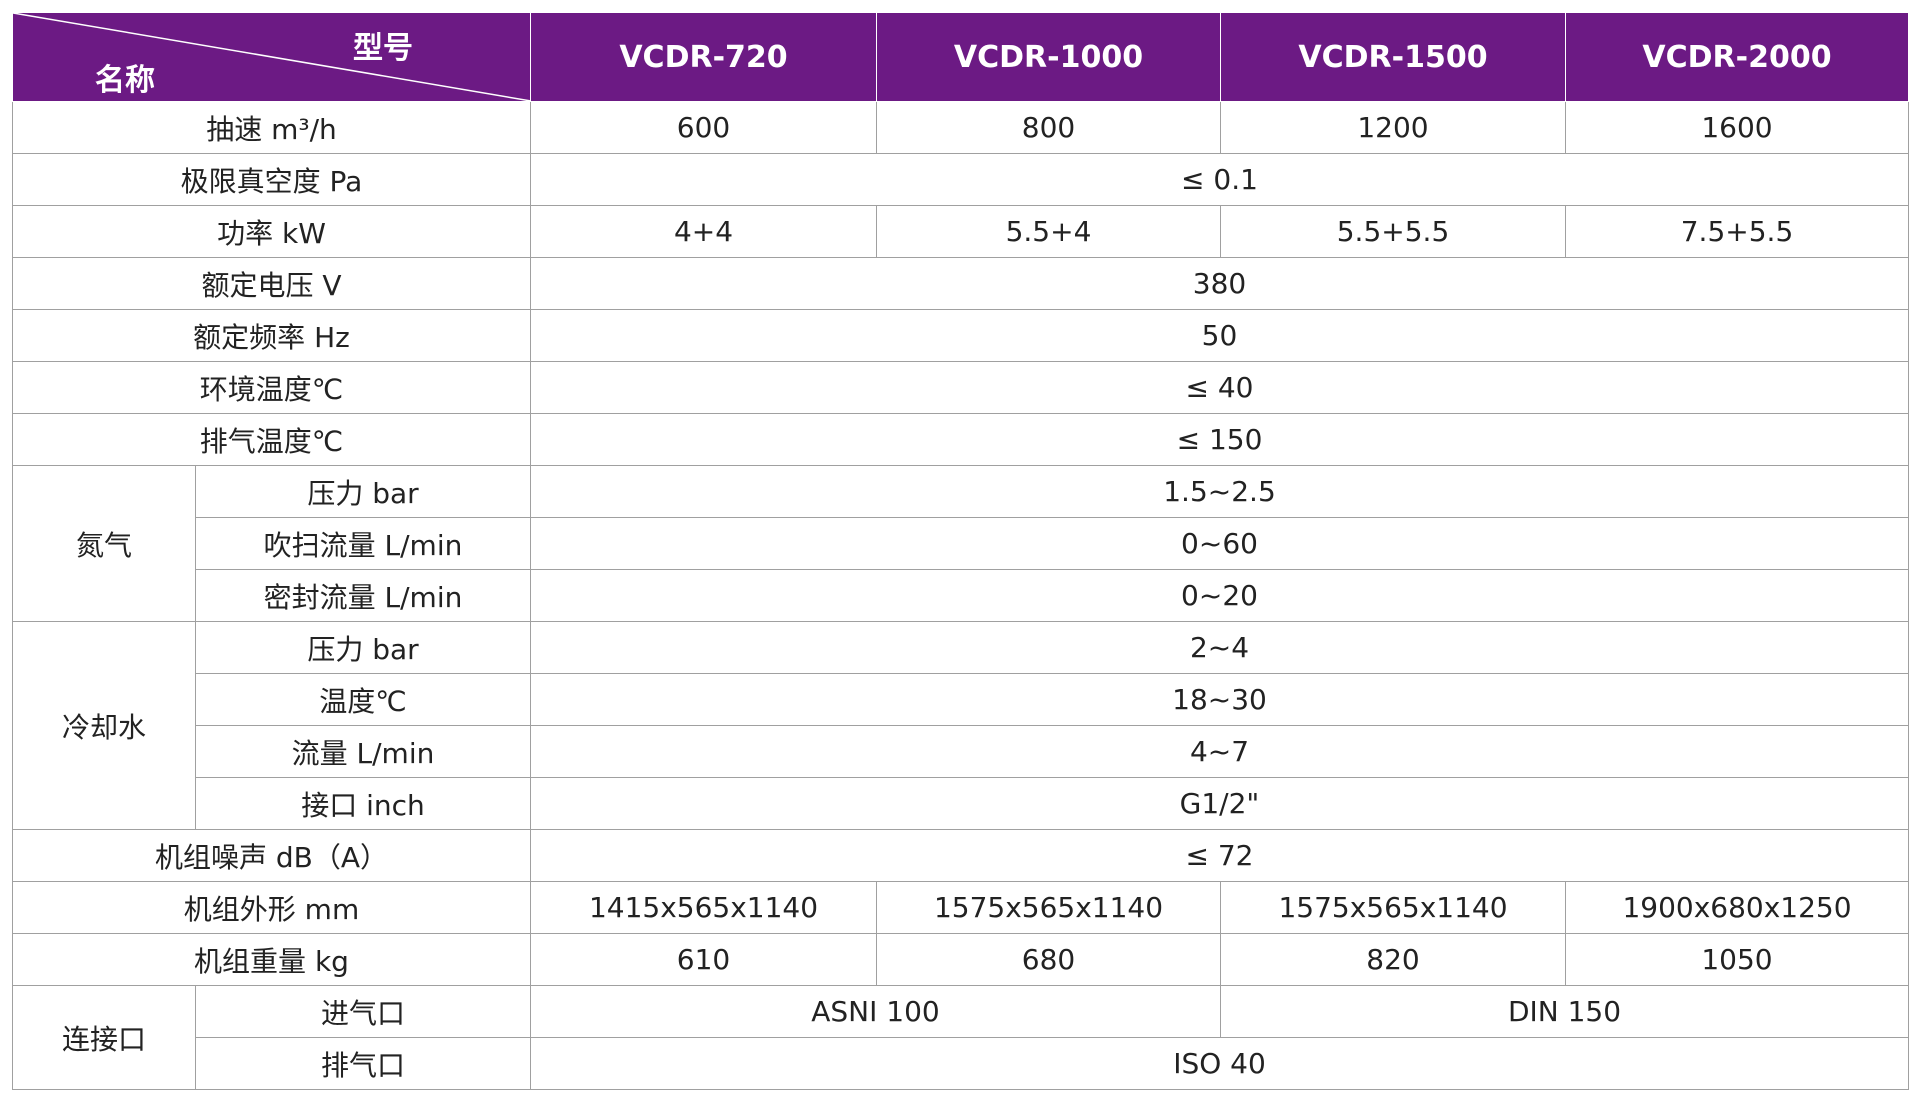 Image resolution: width=1920 pixels, height=1109 pixels. I want to click on value-cell: 1600, so click(1737, 127).